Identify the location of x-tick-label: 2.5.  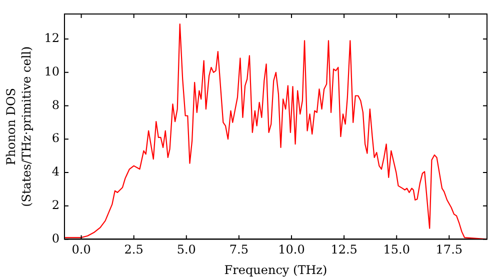
(134, 249).